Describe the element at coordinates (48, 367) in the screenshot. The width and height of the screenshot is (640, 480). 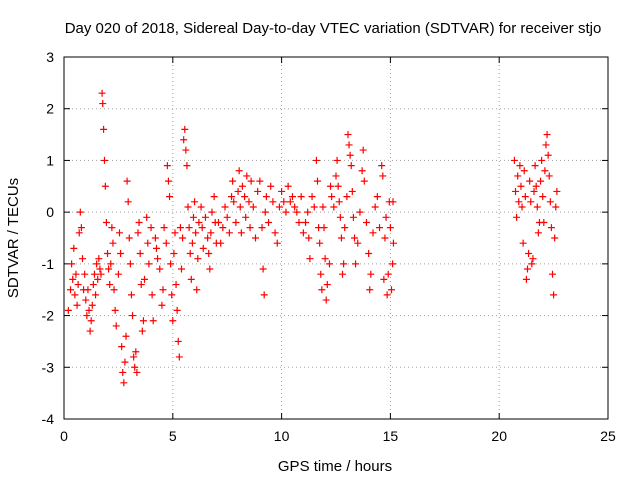
I see `y-tick-label: -3` at that location.